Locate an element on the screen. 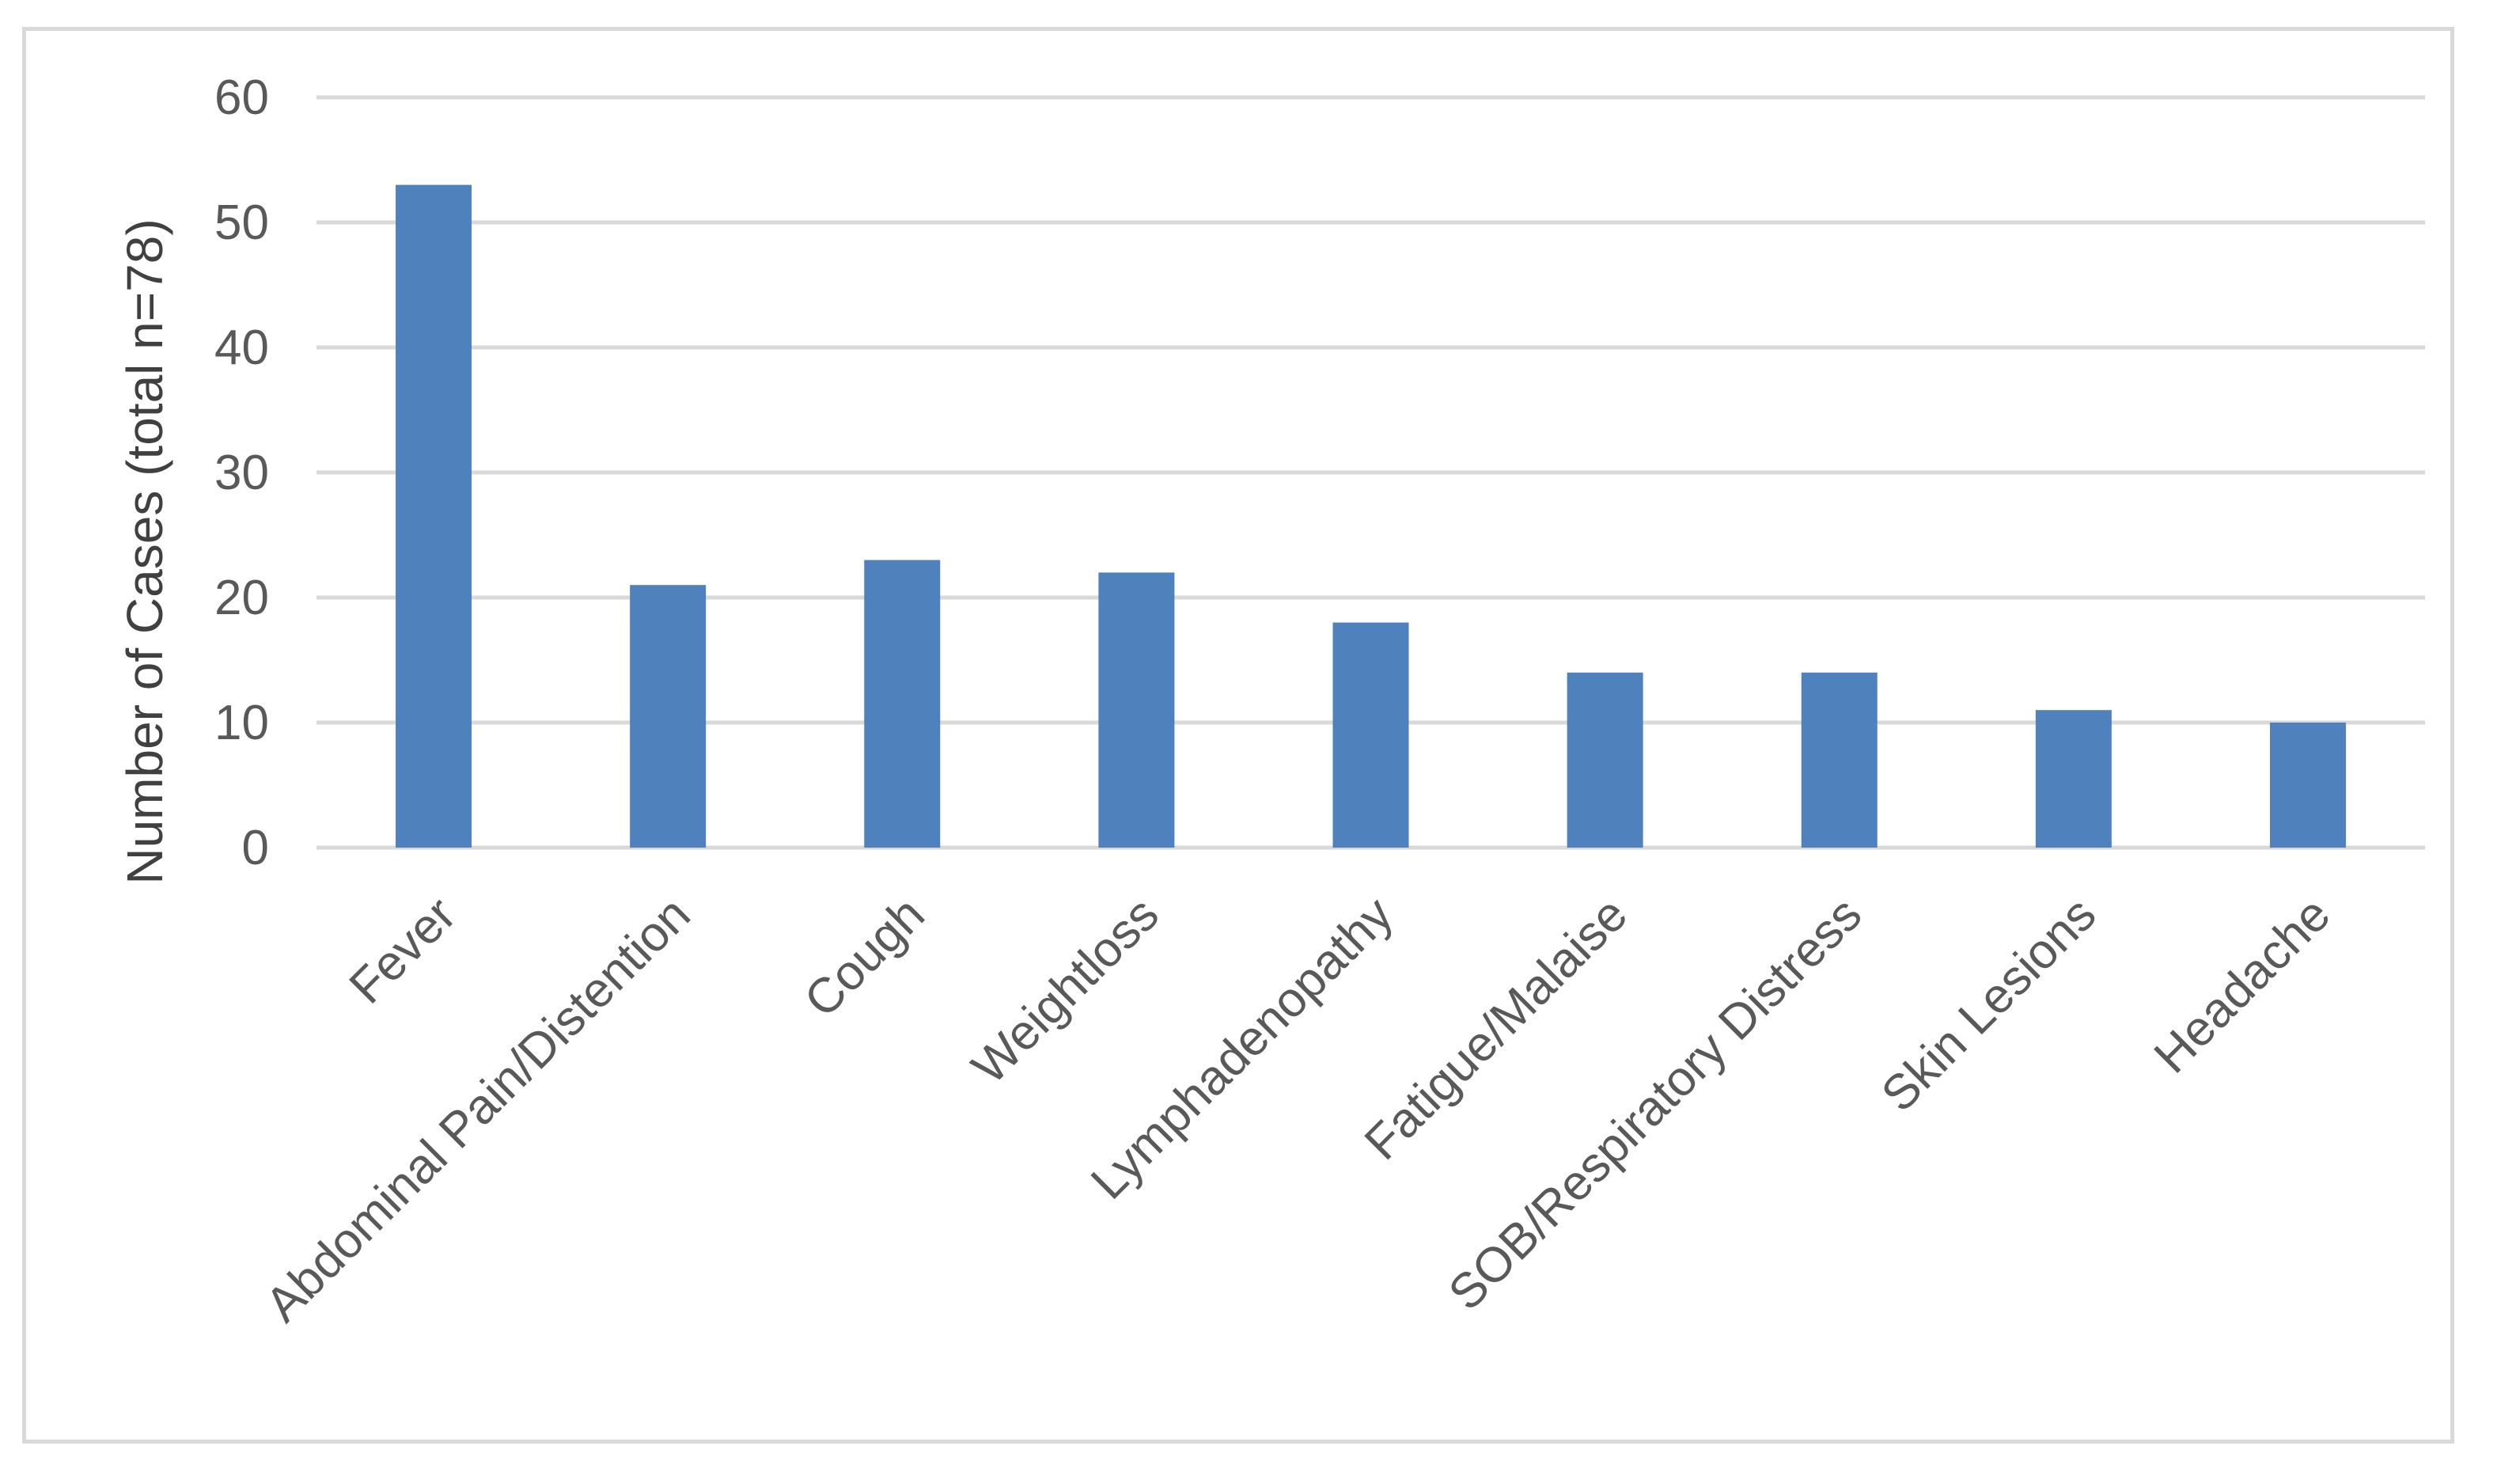 The width and height of the screenshot is (2520, 1476). y-tick-label: 10 is located at coordinates (241, 723).